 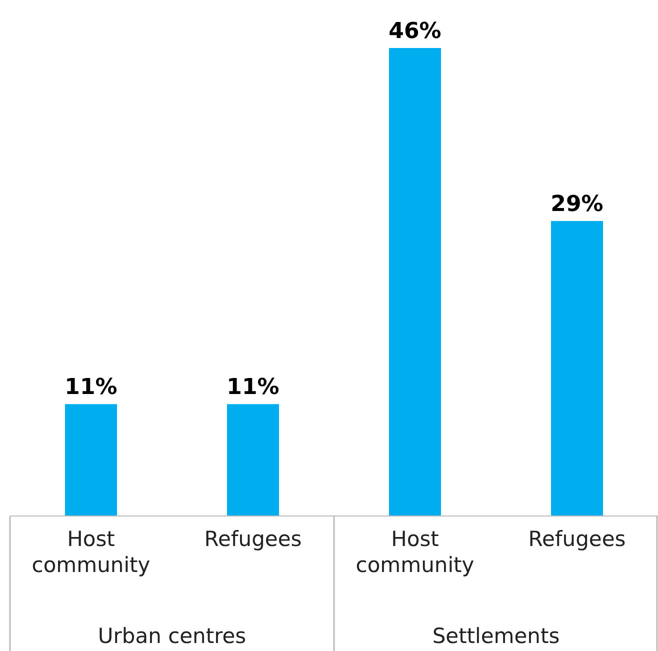 What do you see at coordinates (415, 31) in the screenshot?
I see `data-label: 46%` at bounding box center [415, 31].